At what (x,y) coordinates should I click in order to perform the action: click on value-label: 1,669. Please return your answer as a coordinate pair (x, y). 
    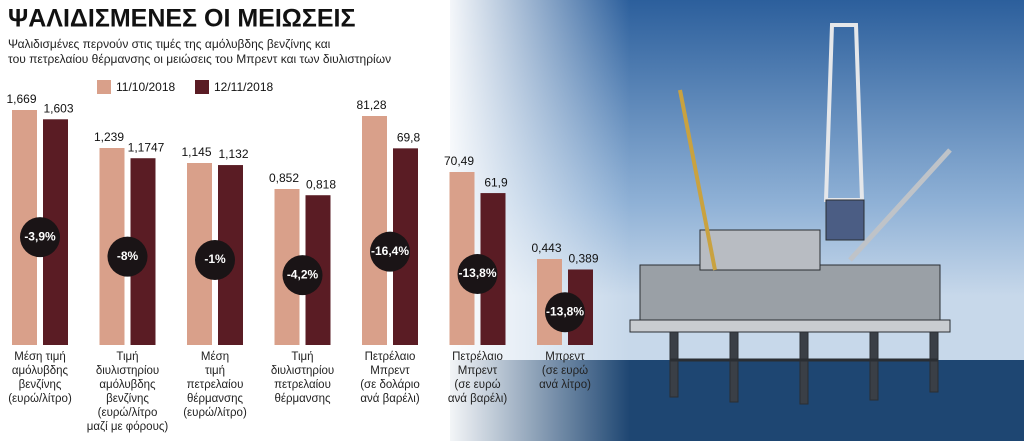
    Looking at the image, I should click on (21, 99).